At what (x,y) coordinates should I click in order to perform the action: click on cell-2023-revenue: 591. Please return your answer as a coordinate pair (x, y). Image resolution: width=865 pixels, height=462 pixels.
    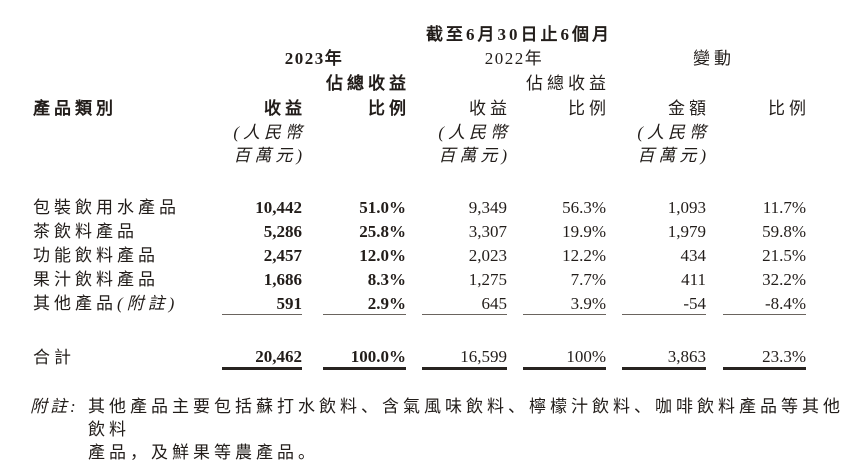
    Looking at the image, I should click on (262, 302).